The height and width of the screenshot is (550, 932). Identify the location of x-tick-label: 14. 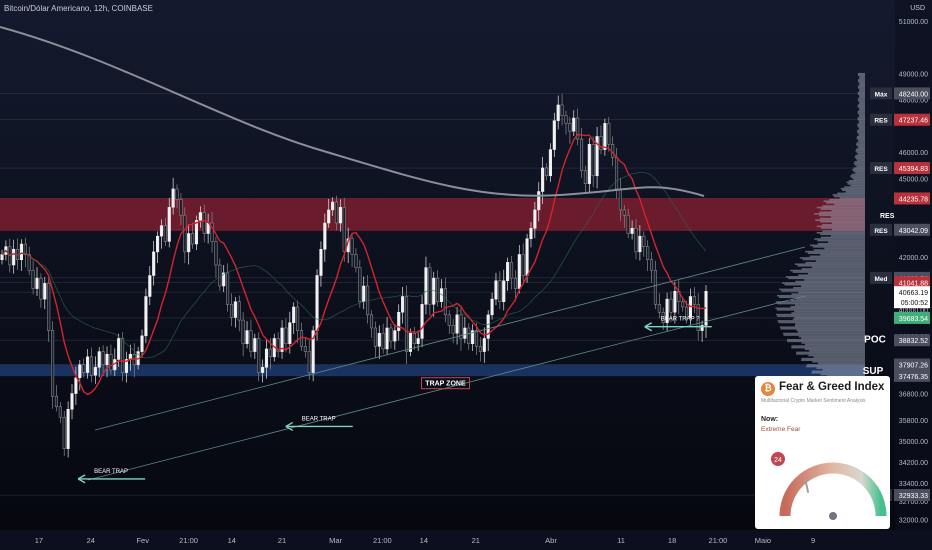
(232, 540).